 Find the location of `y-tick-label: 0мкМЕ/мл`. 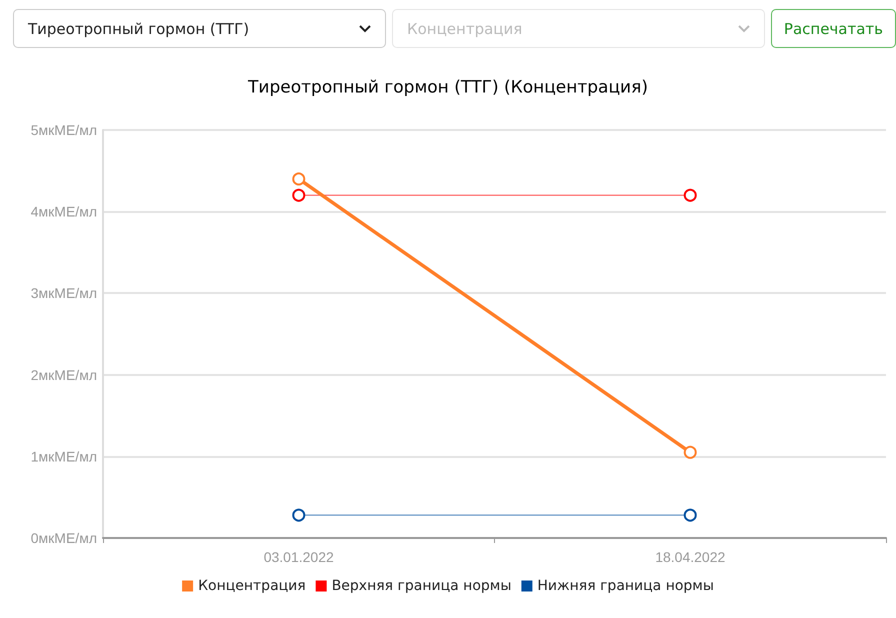

y-tick-label: 0мкМЕ/мл is located at coordinates (63, 538).